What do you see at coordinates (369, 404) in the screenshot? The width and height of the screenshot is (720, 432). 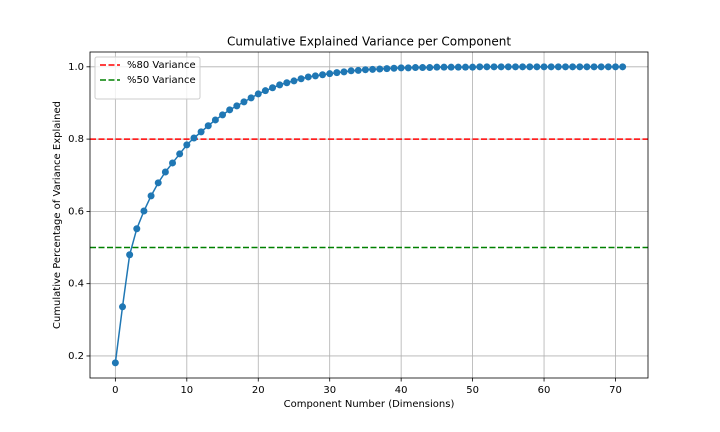 I see `x-axis-label: Component Number (Dimensions)` at bounding box center [369, 404].